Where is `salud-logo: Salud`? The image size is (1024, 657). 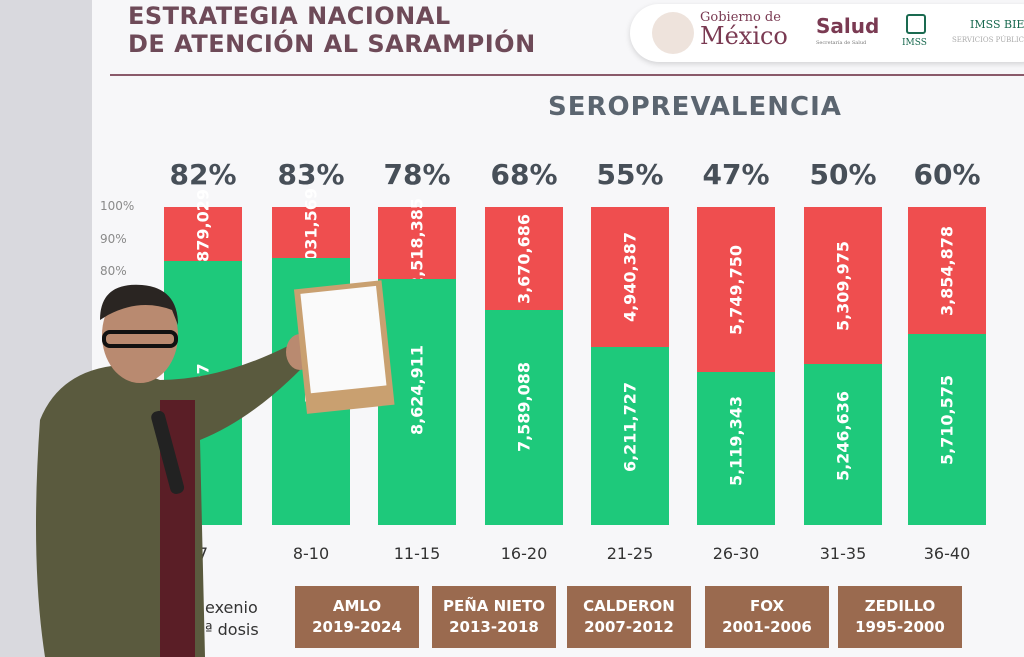
salud-logo: Salud is located at coordinates (848, 26).